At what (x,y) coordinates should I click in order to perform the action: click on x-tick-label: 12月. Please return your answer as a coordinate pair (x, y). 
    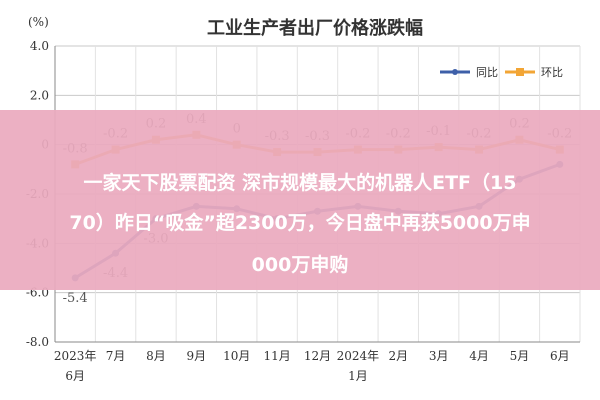
    Looking at the image, I should click on (317, 356).